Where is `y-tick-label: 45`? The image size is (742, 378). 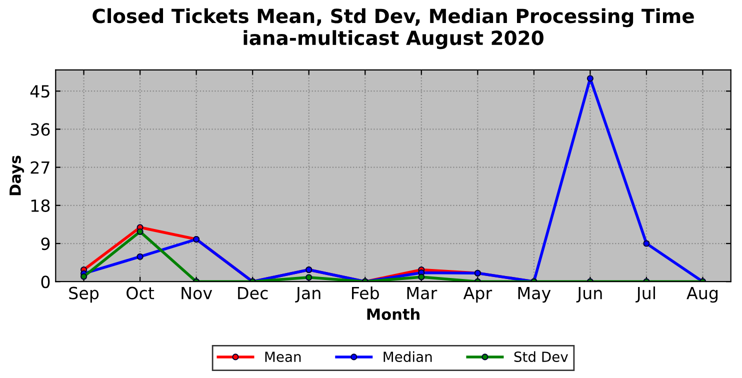 y-tick-label: 45 is located at coordinates (40, 91).